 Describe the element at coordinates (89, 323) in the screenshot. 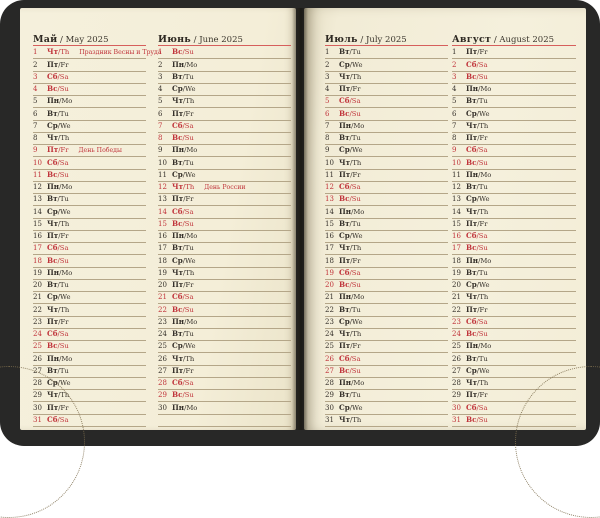

I see `day-row: 23 Пт/Fr` at that location.